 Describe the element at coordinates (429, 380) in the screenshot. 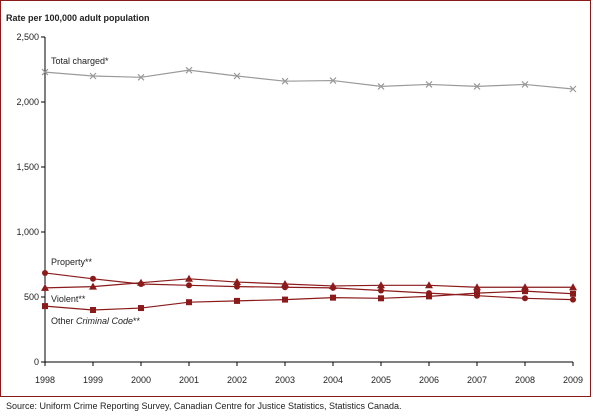

I see `x-tick-label: 2006` at that location.